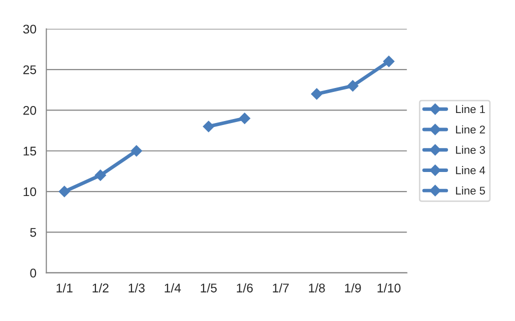 The image size is (515, 321). Describe the element at coordinates (29, 110) in the screenshot. I see `y-tick-label: 20` at that location.